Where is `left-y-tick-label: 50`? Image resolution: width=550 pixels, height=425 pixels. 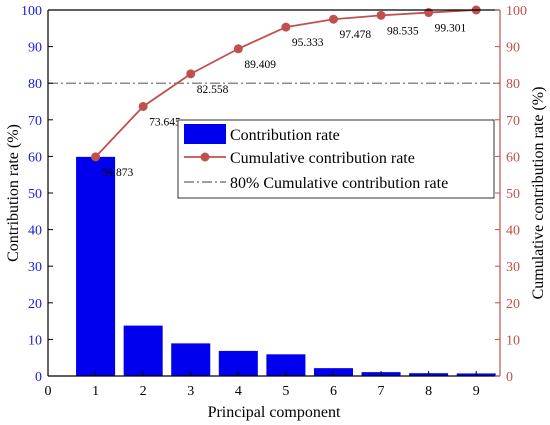
left-y-tick-label: 50 is located at coordinates (35, 194).